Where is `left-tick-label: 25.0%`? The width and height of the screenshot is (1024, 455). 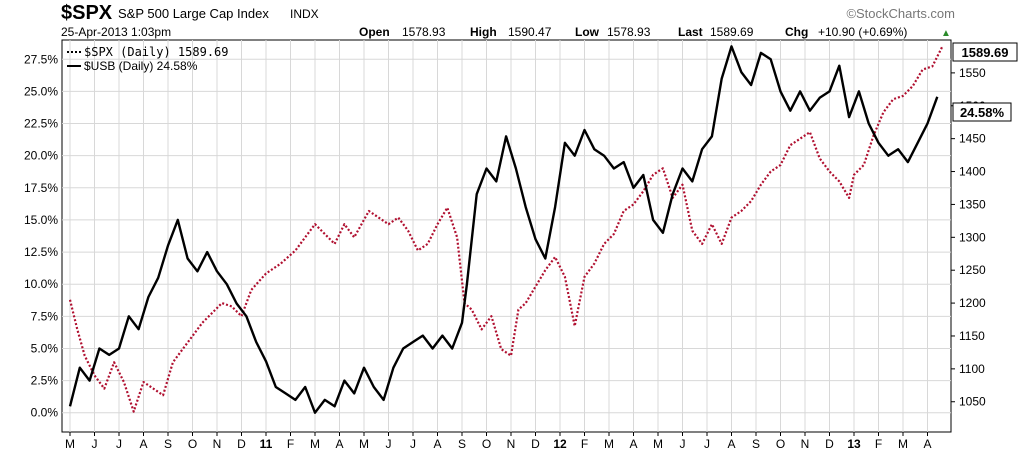 left-tick-label: 25.0% is located at coordinates (41, 91).